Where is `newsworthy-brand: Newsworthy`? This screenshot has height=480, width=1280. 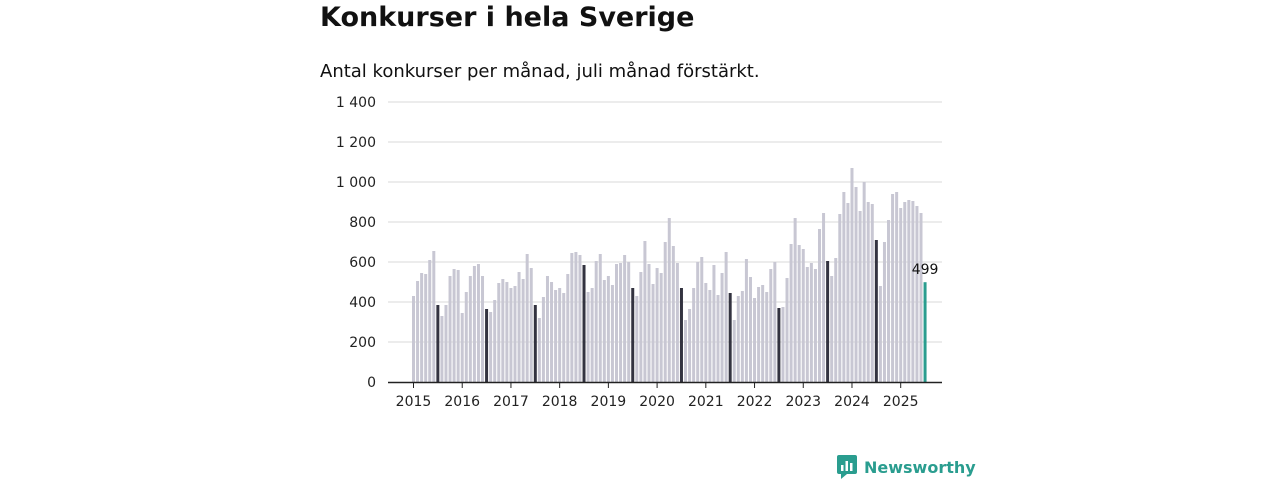
newsworthy-brand: Newsworthy is located at coordinates (906, 467).